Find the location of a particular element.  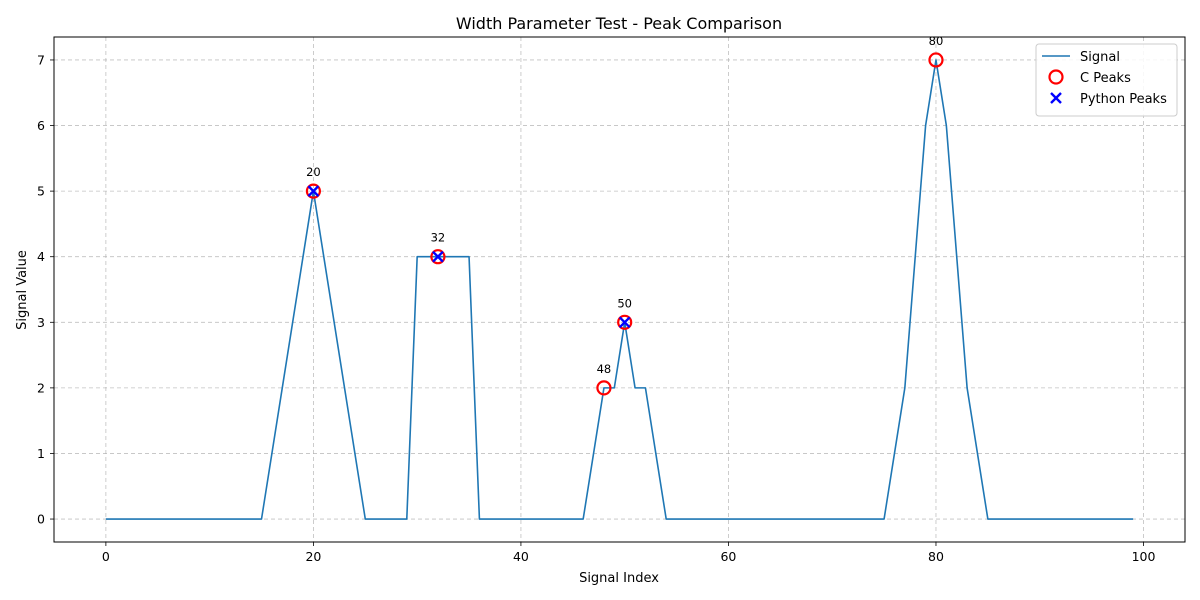

y-tick-label: 4 is located at coordinates (41, 256).